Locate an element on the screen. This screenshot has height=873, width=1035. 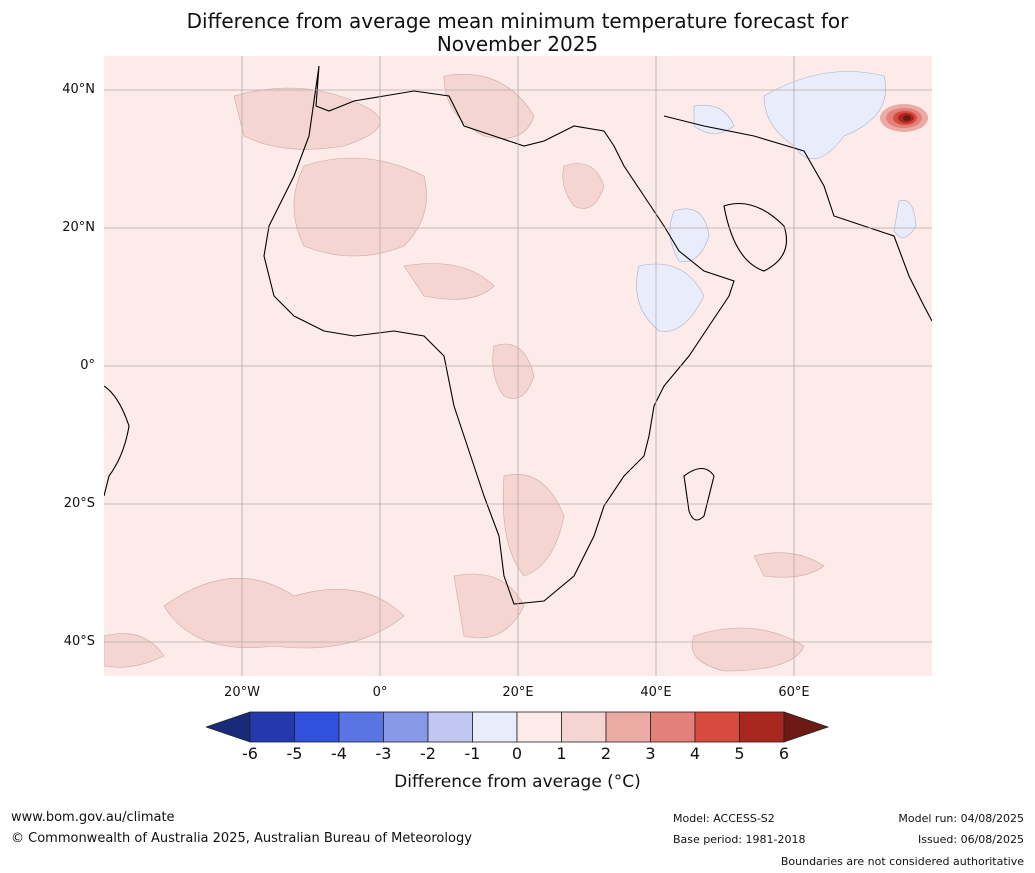
hot-spot is located at coordinates (904, 118).